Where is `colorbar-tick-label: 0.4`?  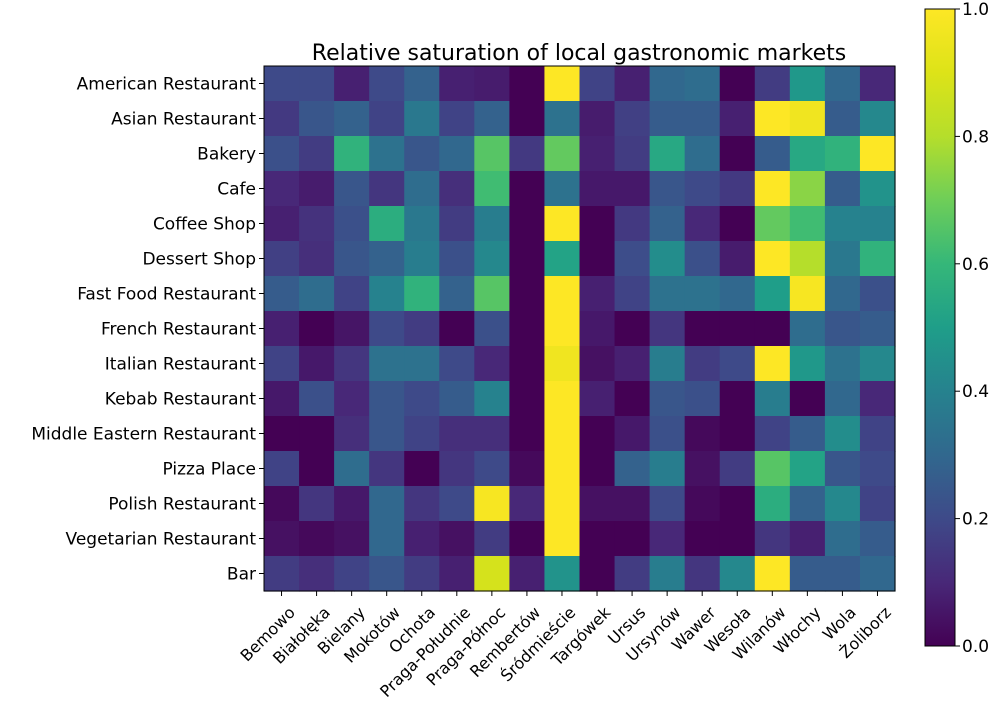
colorbar-tick-label: 0.4 is located at coordinates (975, 392).